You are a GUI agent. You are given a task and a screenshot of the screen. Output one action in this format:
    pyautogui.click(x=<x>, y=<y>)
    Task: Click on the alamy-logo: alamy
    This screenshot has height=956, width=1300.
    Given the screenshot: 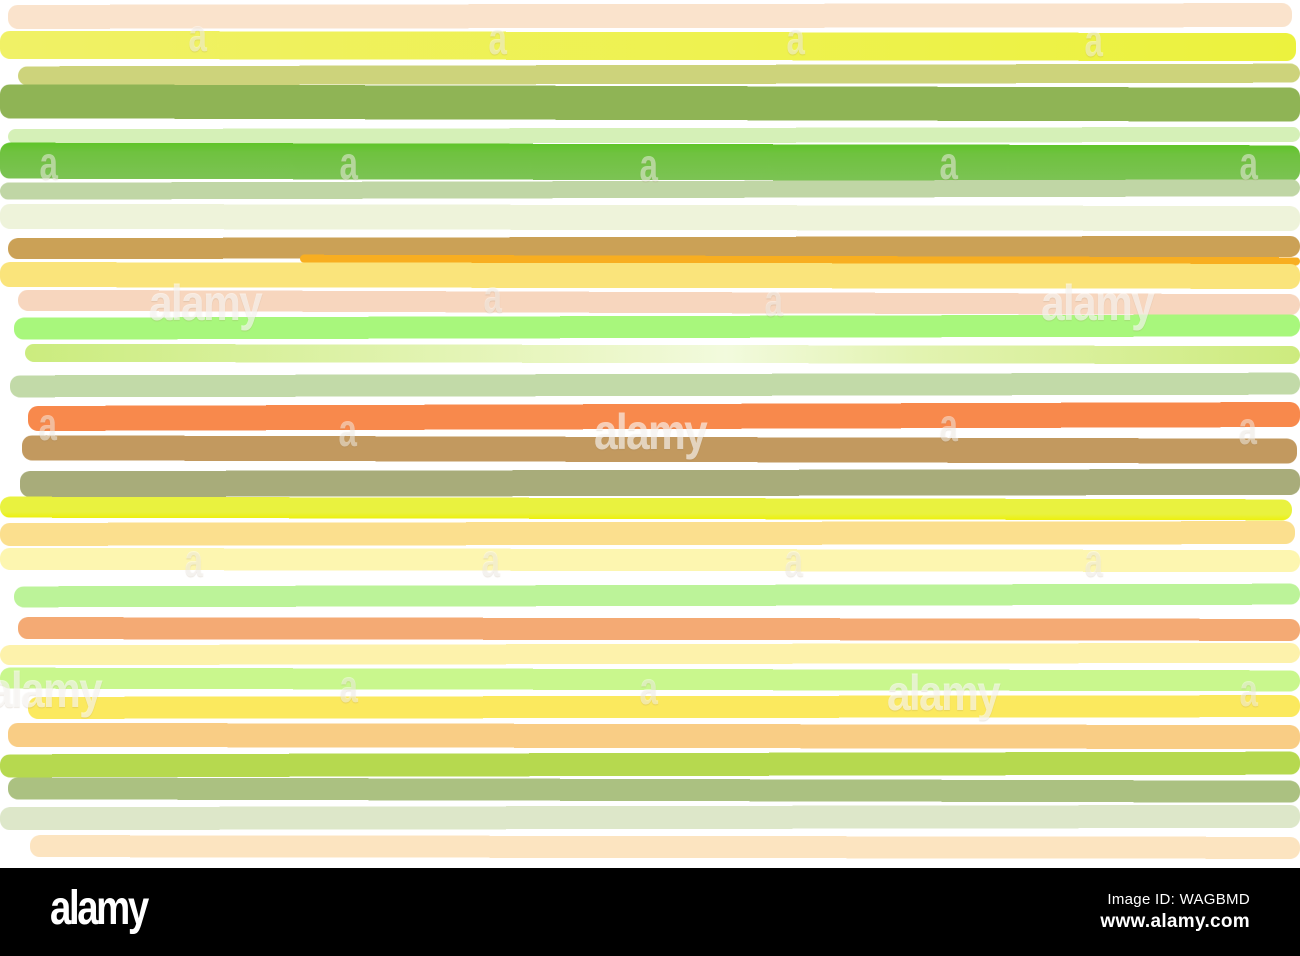 What is the action you would take?
    pyautogui.click(x=99, y=908)
    